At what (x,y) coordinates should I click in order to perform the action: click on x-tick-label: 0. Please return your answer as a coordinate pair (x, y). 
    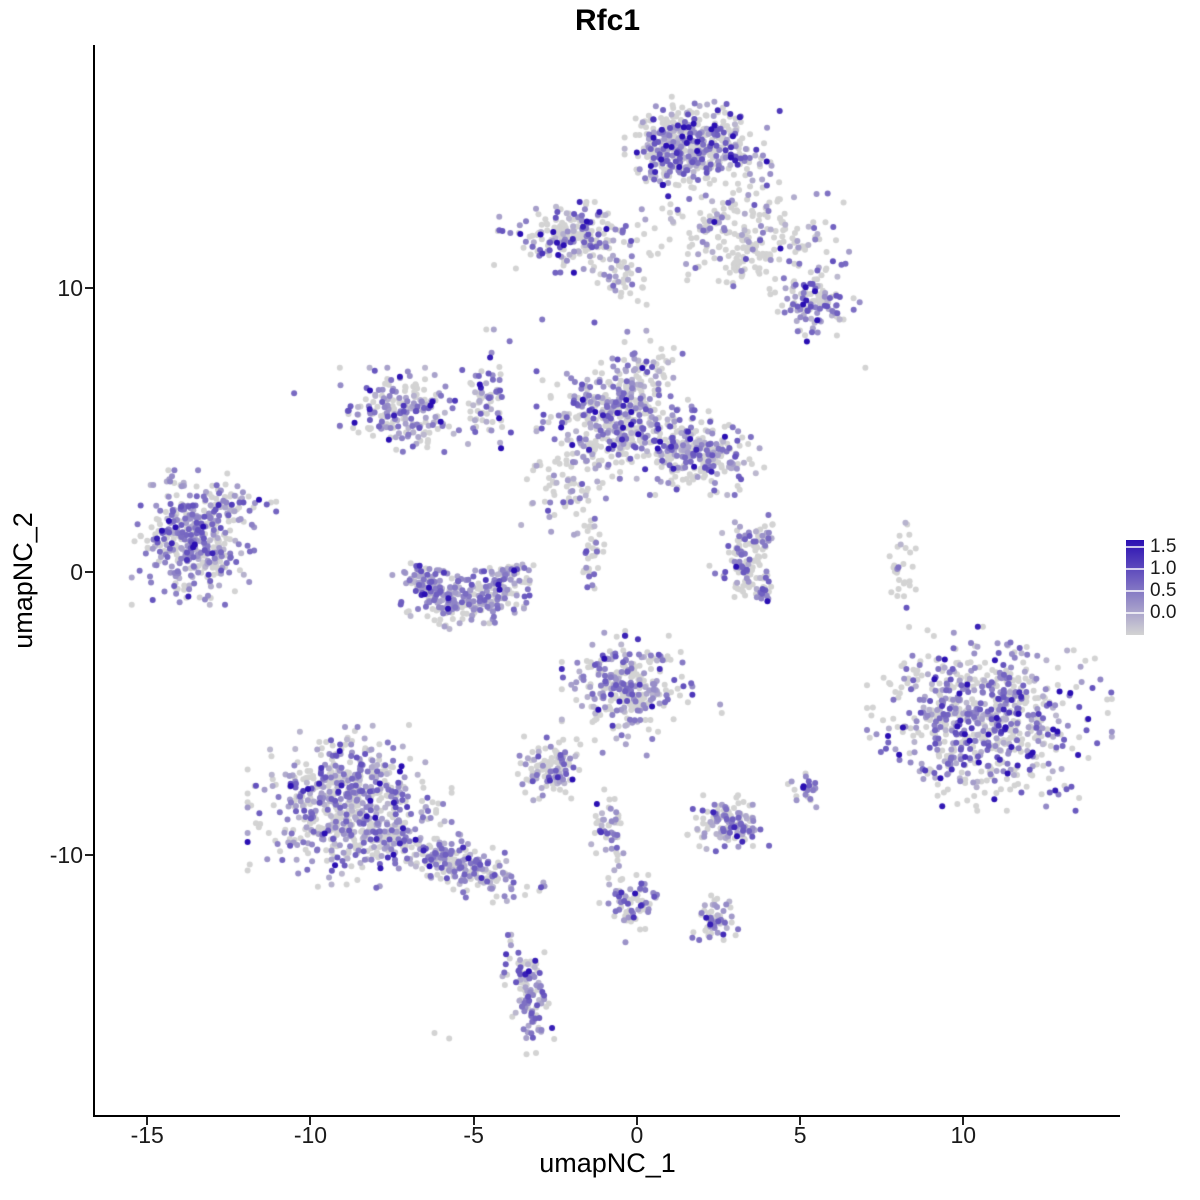
    Looking at the image, I should click on (637, 1135).